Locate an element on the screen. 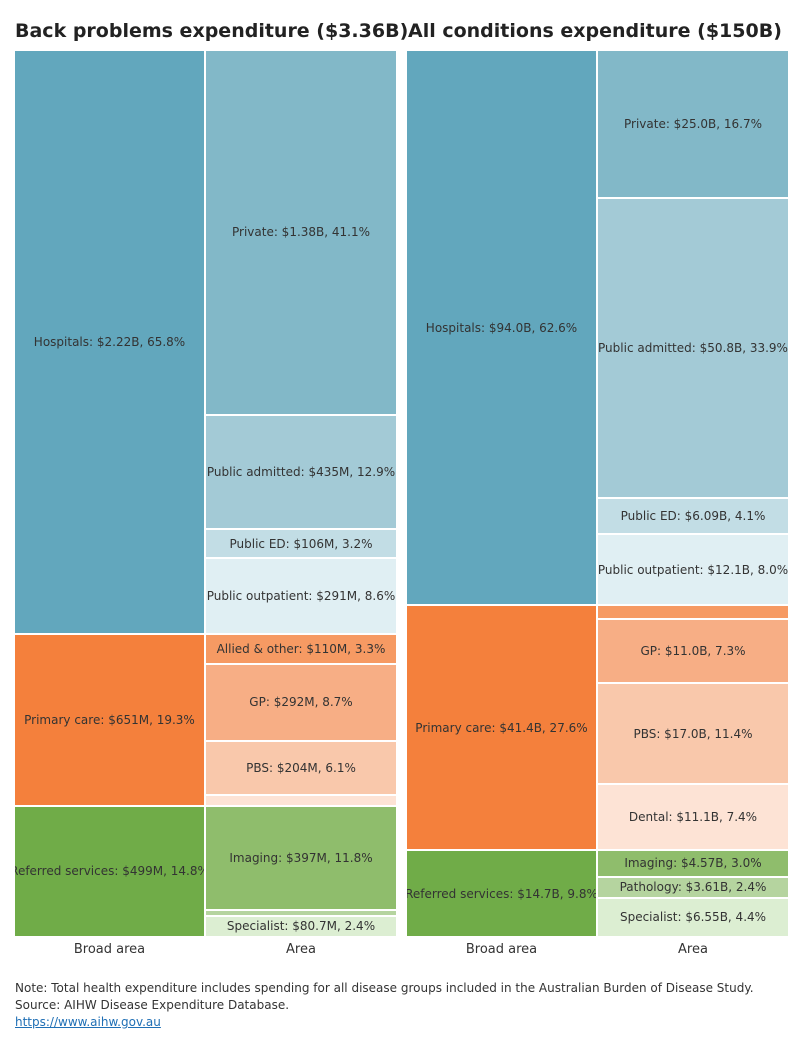 The height and width of the screenshot is (1050, 800). area-rect-imaging: Imaging: $397M, 11.8% is located at coordinates (301, 858).